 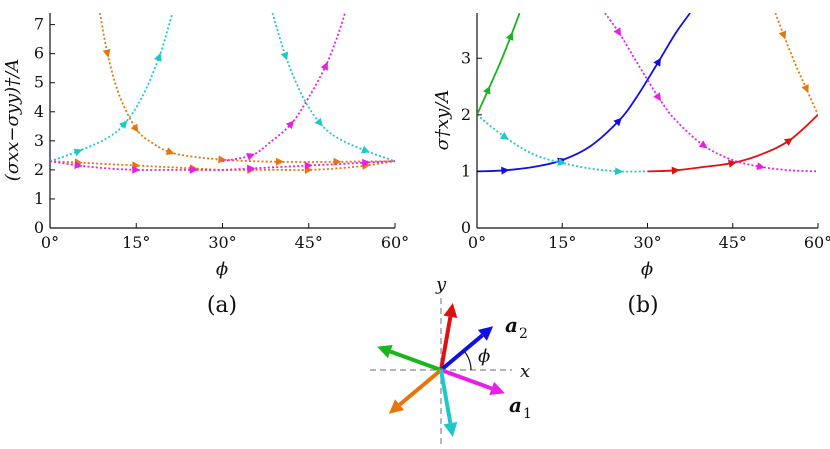 I want to click on diagram-y-label: y, so click(x=441, y=284).